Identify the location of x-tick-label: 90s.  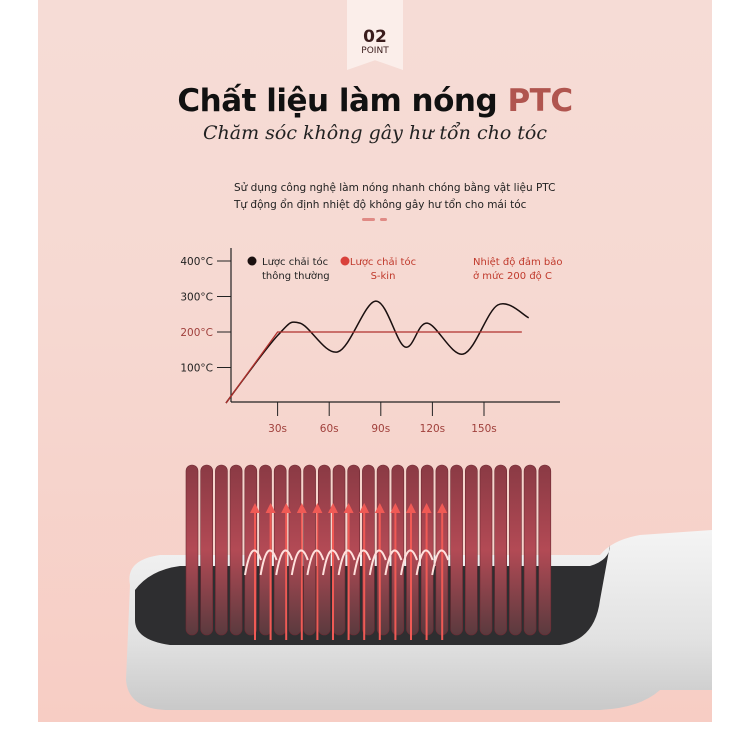
(380, 429).